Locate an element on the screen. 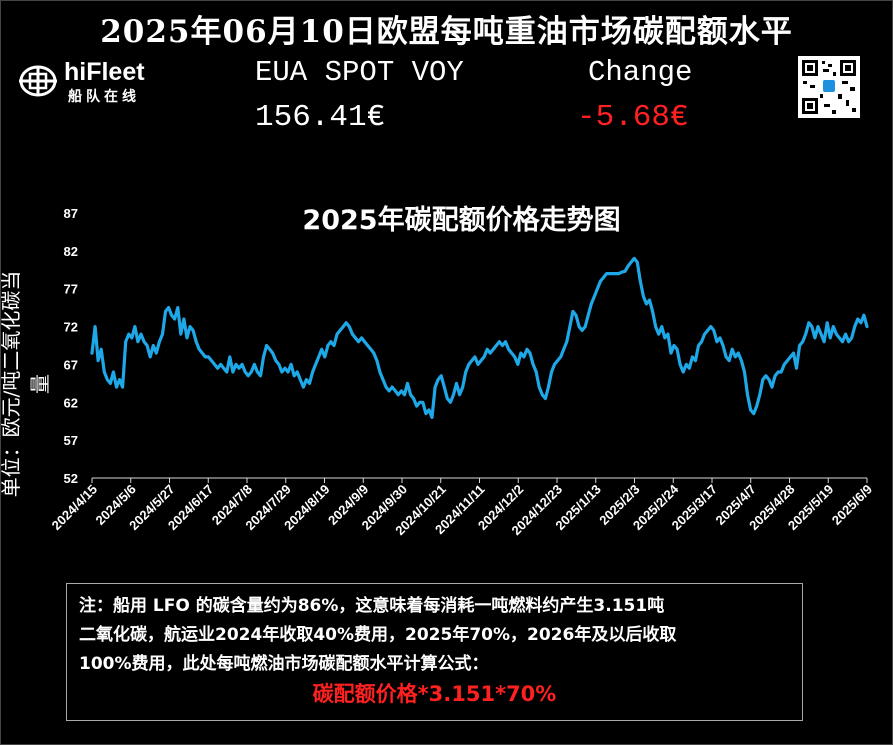 Image resolution: width=893 pixels, height=745 pixels. x-tick-label: 2024/4/15 is located at coordinates (75, 508).